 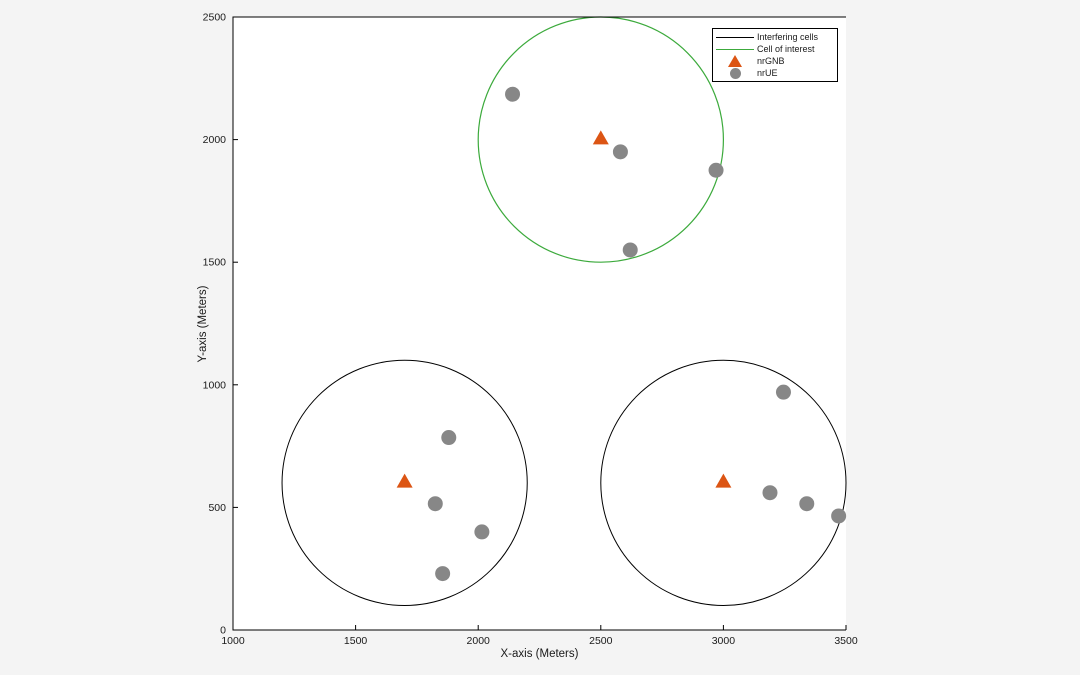 I want to click on gnb-triangle-icon, so click(x=735, y=61).